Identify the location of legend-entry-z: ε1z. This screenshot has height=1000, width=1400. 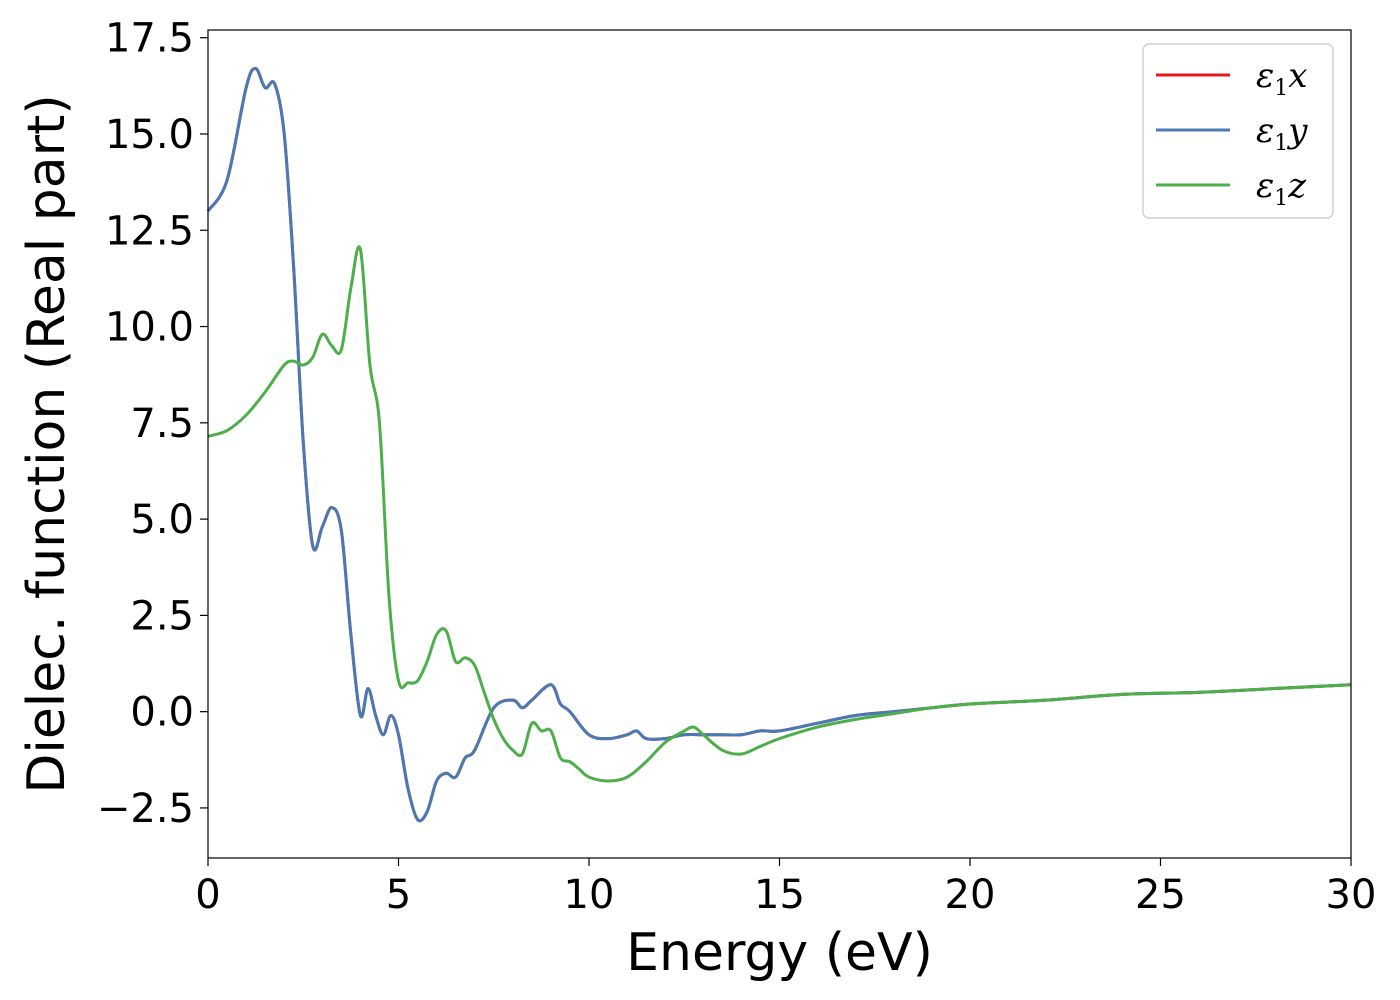
(1281, 188).